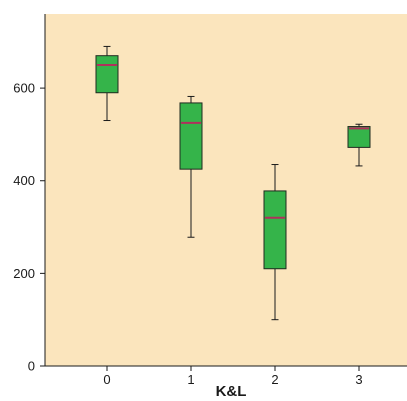 This screenshot has height=401, width=407. I want to click on y-tick-label-400: 400, so click(24, 180).